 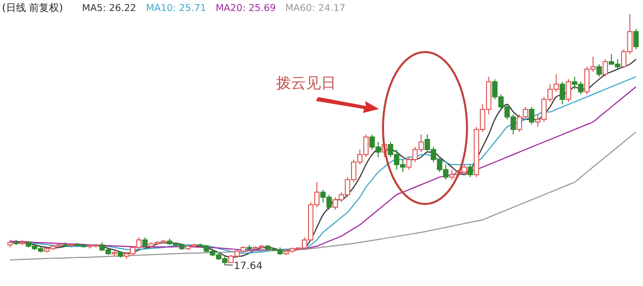 What do you see at coordinates (176, 8) in the screenshot?
I see `text: MA10: 25.71` at bounding box center [176, 8].